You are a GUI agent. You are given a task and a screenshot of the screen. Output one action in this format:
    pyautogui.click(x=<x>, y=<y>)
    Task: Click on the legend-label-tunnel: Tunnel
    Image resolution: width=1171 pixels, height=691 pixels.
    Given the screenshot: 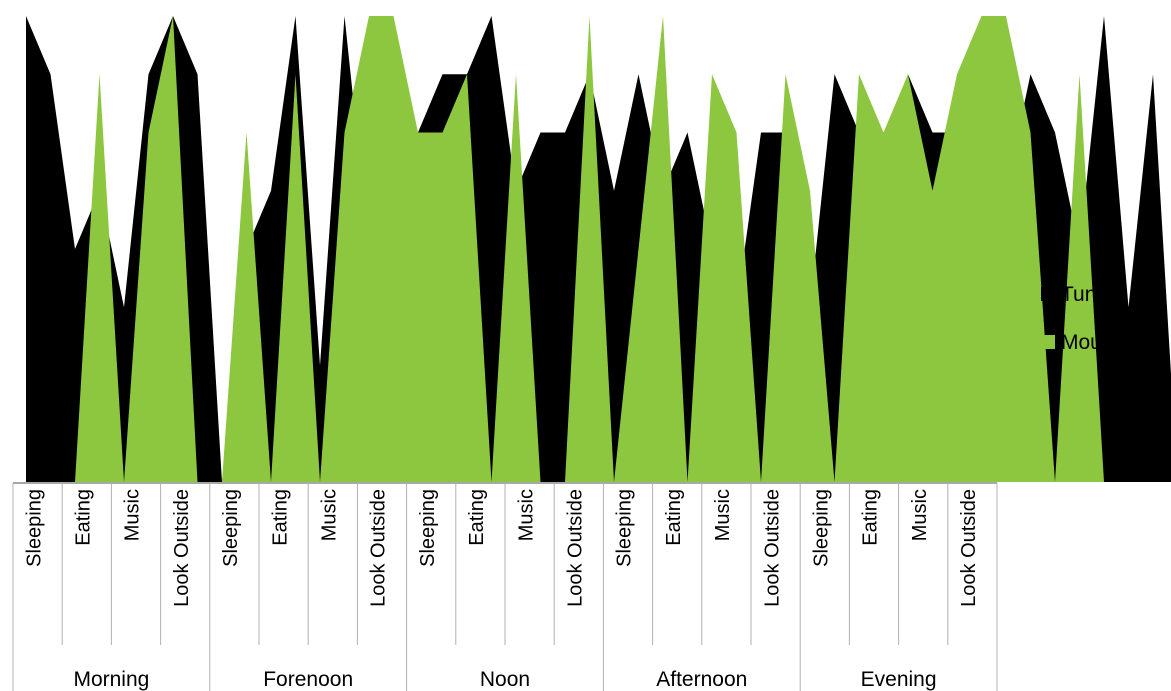 What is the action you would take?
    pyautogui.click(x=1092, y=294)
    